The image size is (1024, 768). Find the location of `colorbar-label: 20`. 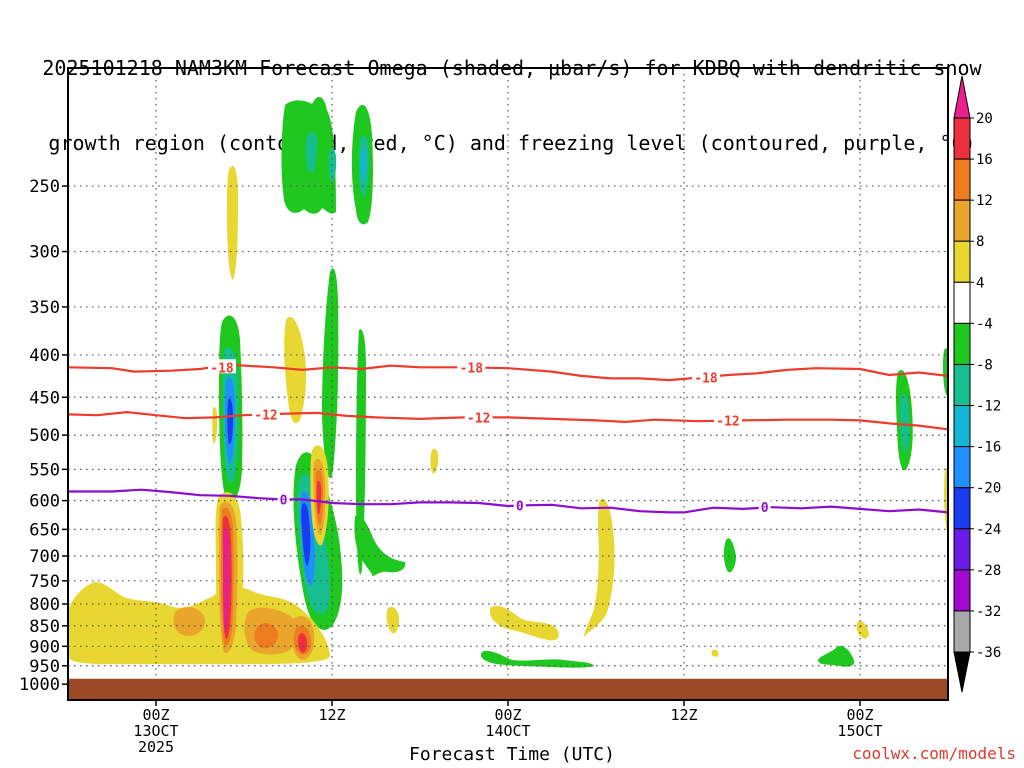

colorbar-label: 20 is located at coordinates (984, 119).